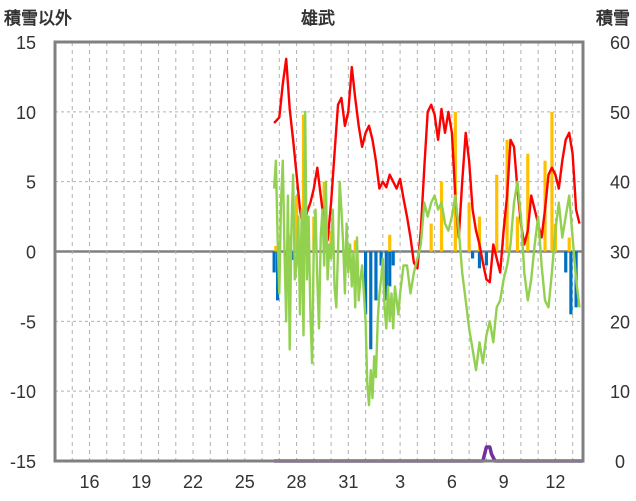  Describe the element at coordinates (620, 253) in the screenshot. I see `y-right-tick-label: 30` at that location.